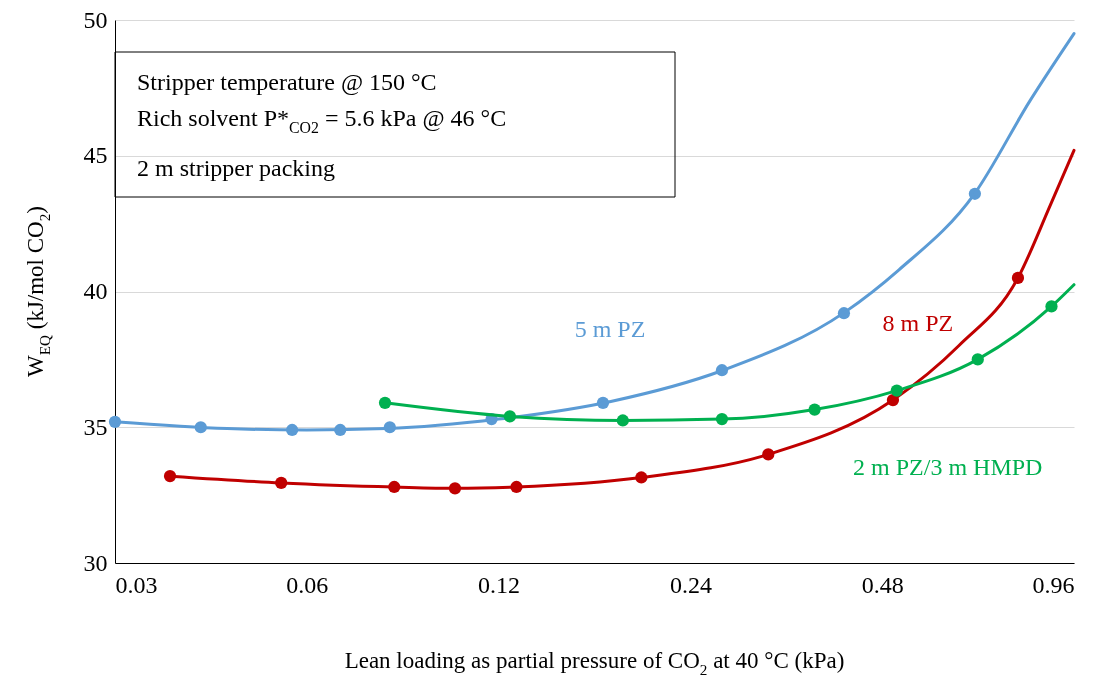 The width and height of the screenshot is (1108, 681). Describe the element at coordinates (287, 82) in the screenshot. I see `annotation: Stripper temperature @ 150 °C` at that location.